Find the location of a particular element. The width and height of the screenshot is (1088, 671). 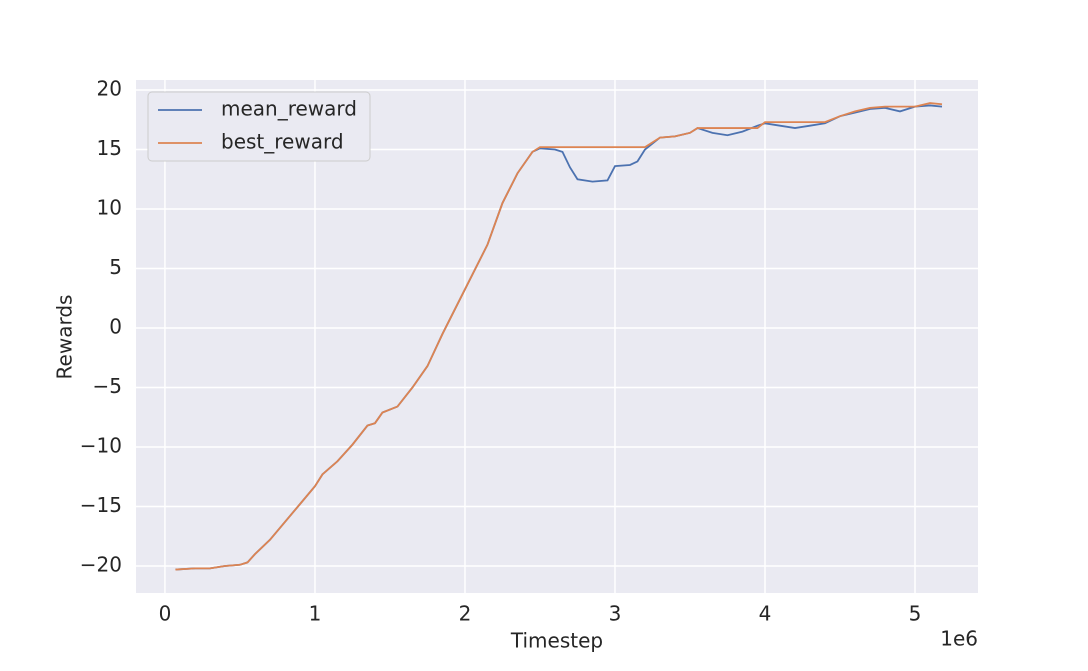

y-tick-label: −10 is located at coordinates (101, 445).